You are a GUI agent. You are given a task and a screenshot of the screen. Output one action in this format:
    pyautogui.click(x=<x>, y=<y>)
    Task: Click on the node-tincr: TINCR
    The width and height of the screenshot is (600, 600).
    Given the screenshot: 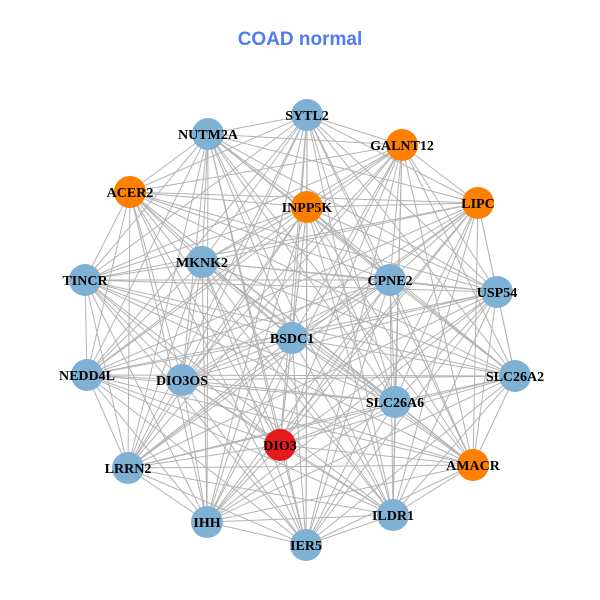 What is the action you would take?
    pyautogui.click(x=85, y=280)
    